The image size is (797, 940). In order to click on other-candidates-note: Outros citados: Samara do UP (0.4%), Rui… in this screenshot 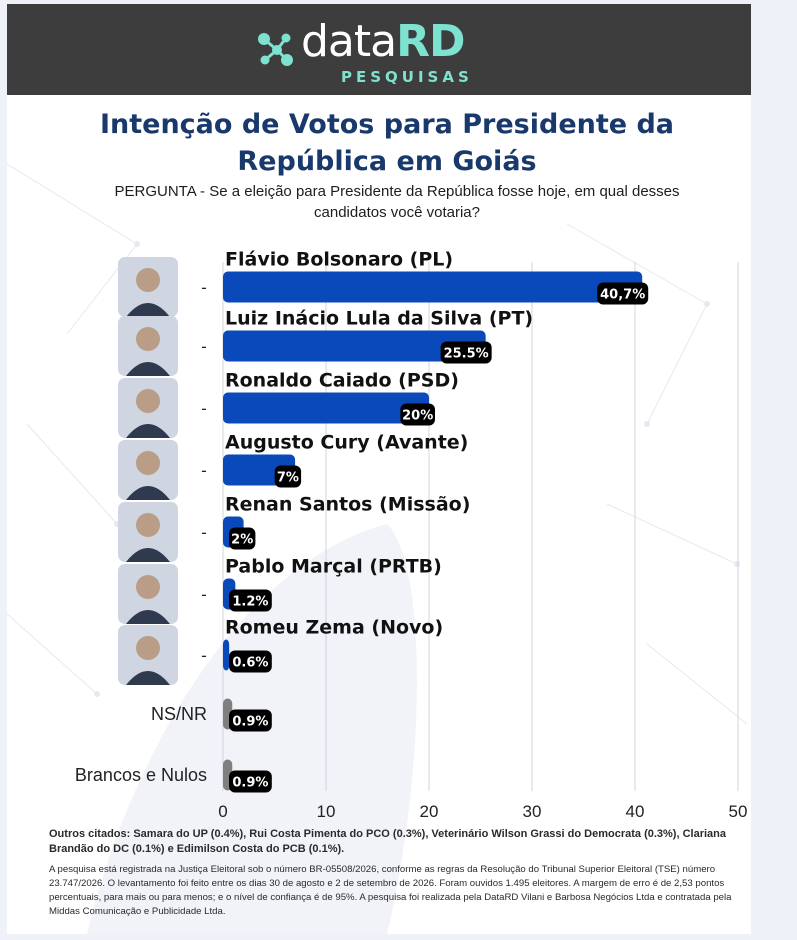, I will do `click(387, 841)`.